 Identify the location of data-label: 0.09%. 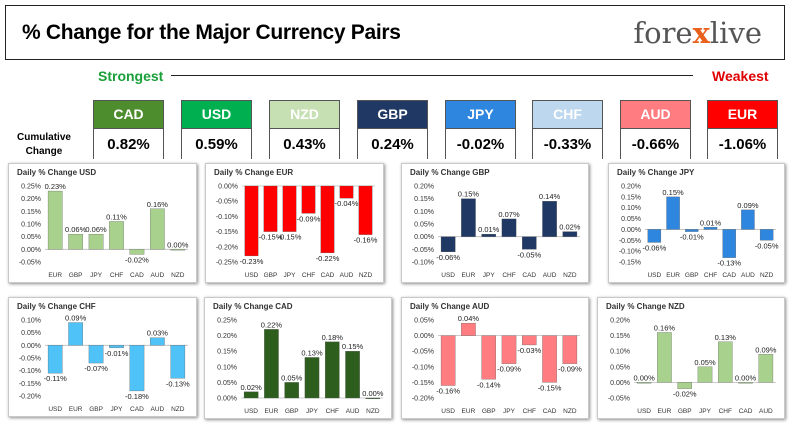
(76, 318).